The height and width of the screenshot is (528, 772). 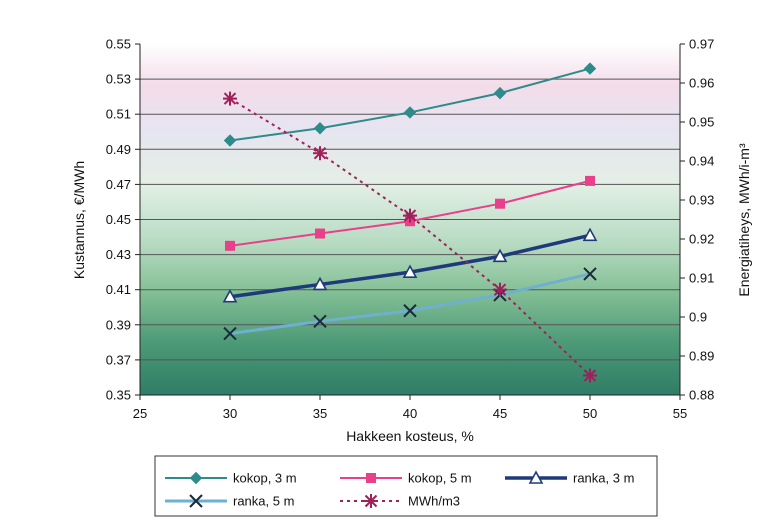 I want to click on y2-tick-label: 0.94, so click(x=701, y=161).